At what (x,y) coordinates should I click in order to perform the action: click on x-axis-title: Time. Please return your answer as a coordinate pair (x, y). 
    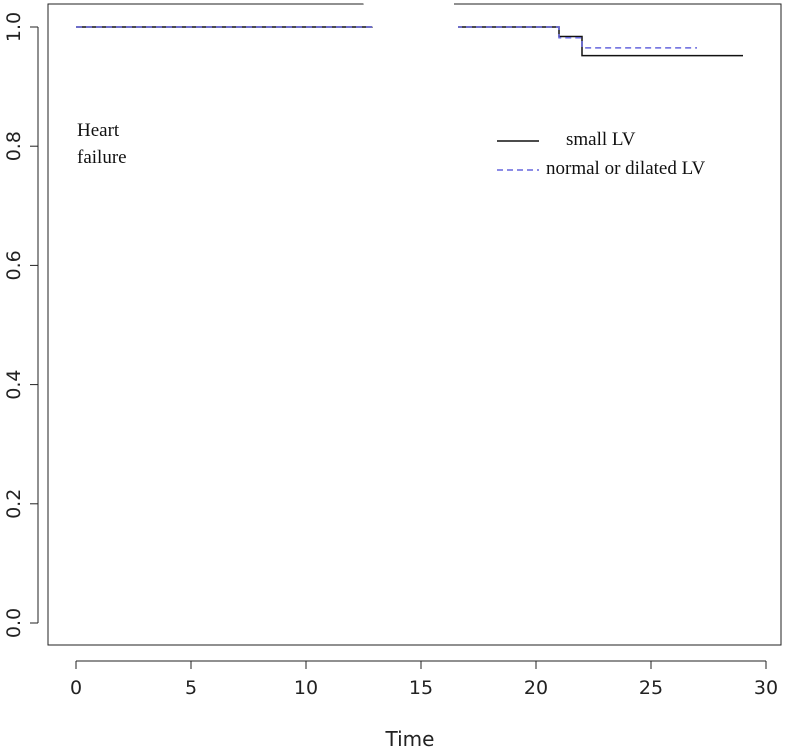
    Looking at the image, I should click on (410, 738).